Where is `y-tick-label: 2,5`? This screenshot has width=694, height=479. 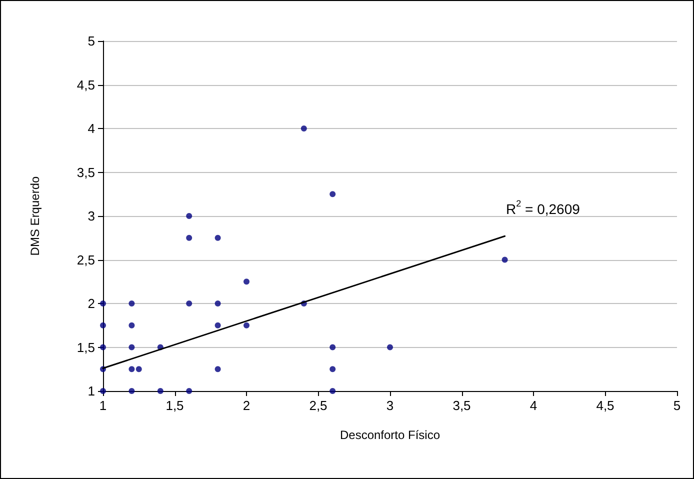 y-tick-label: 2,5 is located at coordinates (85, 260).